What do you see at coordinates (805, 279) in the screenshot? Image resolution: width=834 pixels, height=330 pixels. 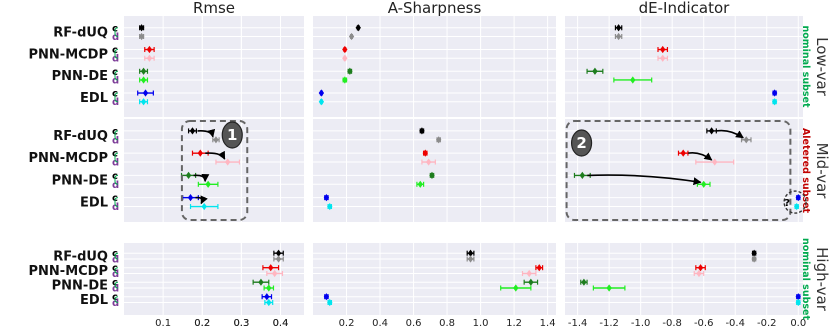 I see `subset-label: nominal subset` at bounding box center [805, 279].